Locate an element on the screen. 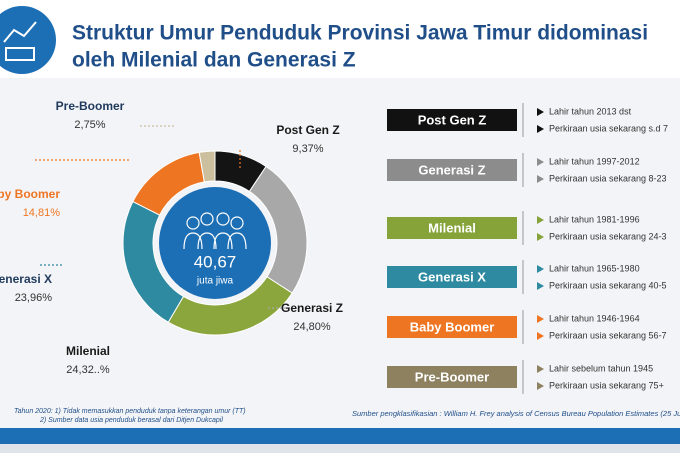 The image size is (680, 453). generation-detail: Lahir tahun 2013 dst is located at coordinates (590, 111).